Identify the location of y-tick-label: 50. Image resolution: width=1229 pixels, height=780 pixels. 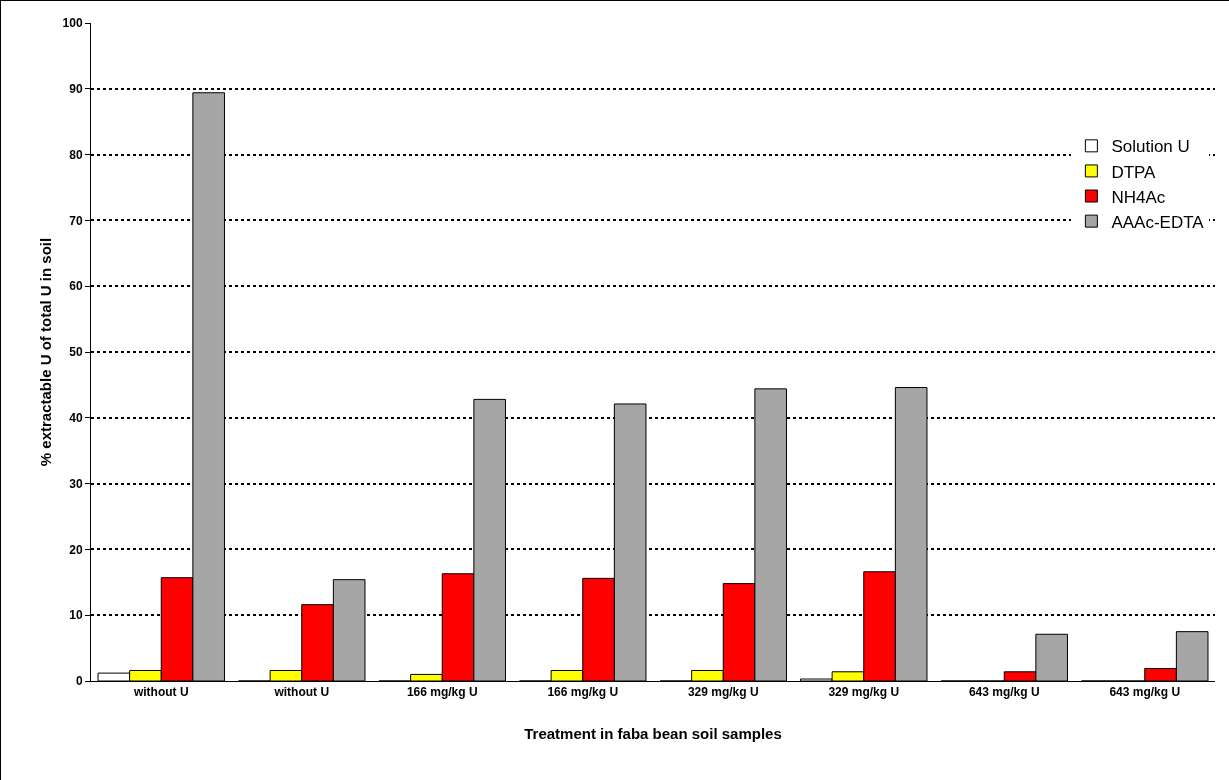
(76, 352).